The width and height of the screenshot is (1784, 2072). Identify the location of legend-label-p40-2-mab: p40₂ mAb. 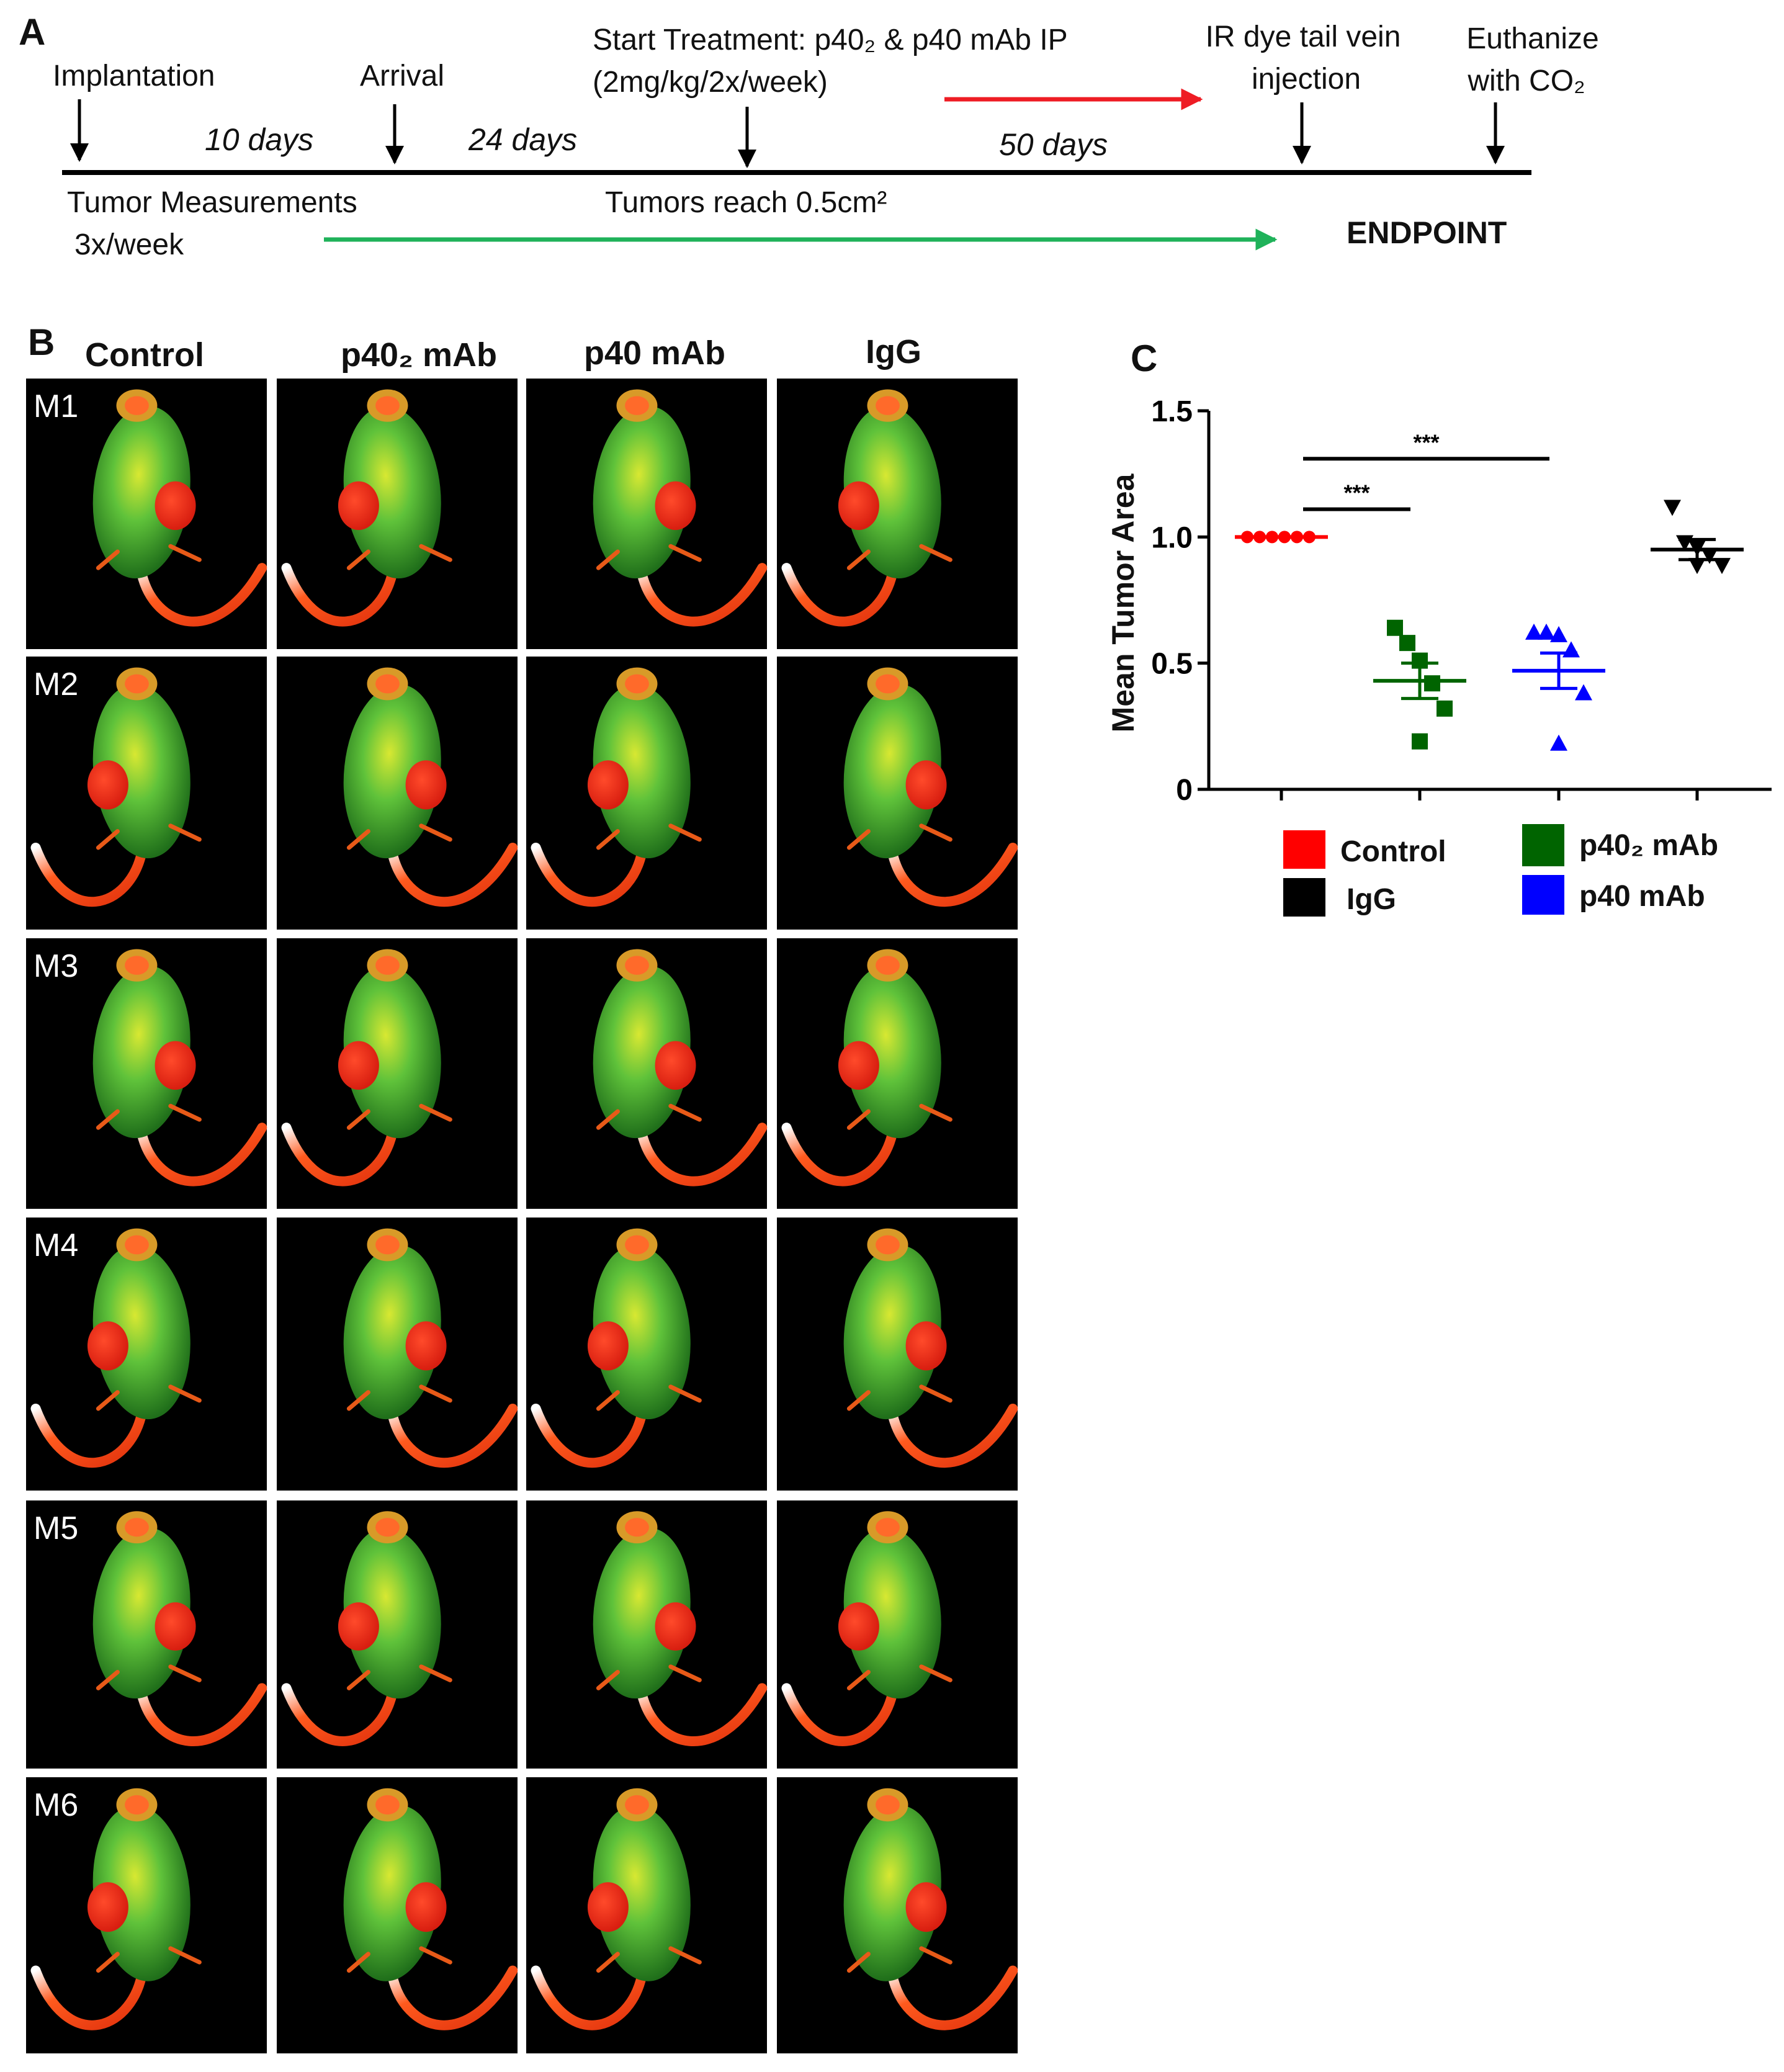
(1648, 845).